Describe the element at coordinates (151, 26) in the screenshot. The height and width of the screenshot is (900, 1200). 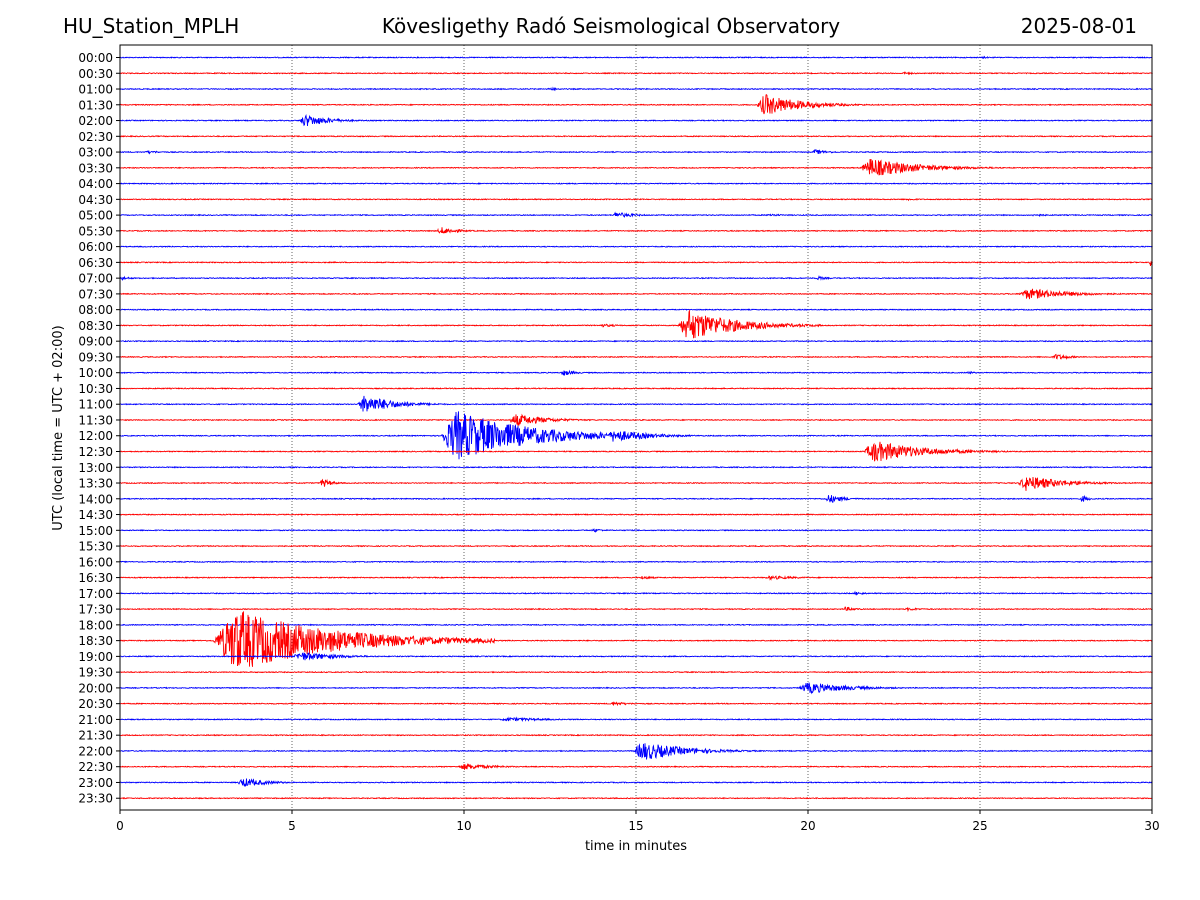
I see `station-title: HU_Station_MPLH` at that location.